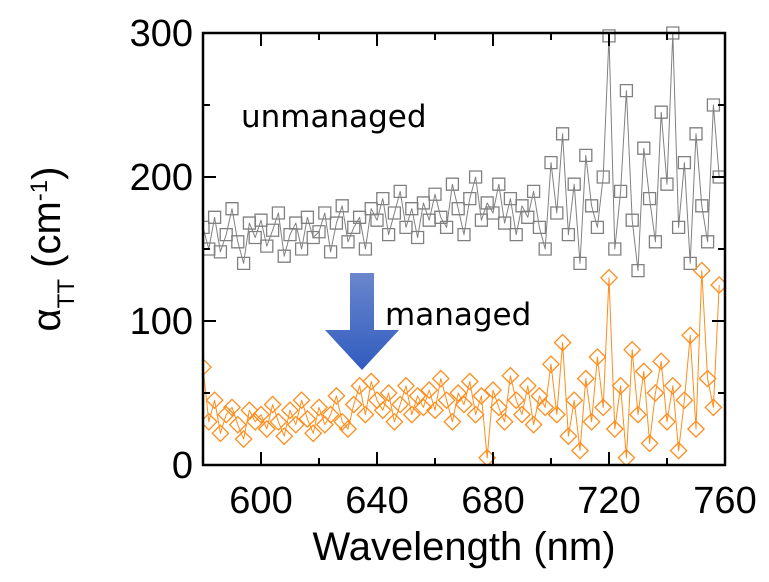 This screenshot has width=769, height=582. Describe the element at coordinates (464, 547) in the screenshot. I see `x-axis-title: Wavelength (nm)` at that location.